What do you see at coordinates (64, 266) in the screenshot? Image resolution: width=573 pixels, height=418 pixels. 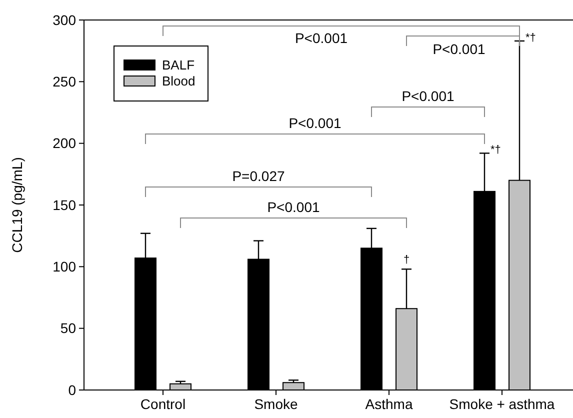 I see `y-tick-label: 100` at bounding box center [64, 266].